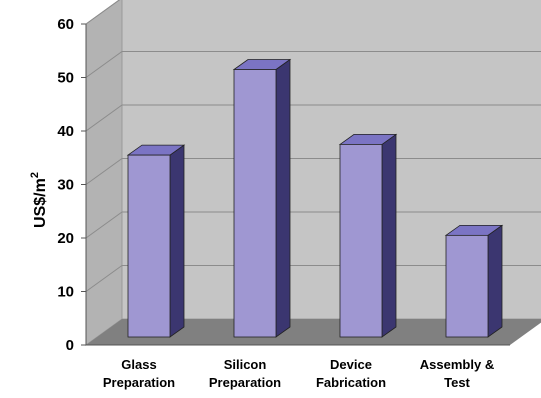  I want to click on side-wall, so click(104, 173).